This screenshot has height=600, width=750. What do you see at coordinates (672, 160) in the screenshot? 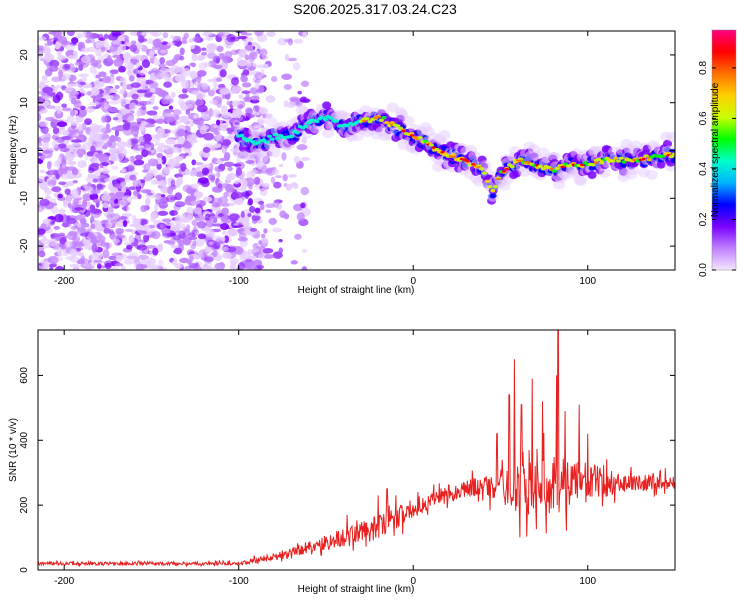
I see `heatmap-ridge` at bounding box center [672, 160].